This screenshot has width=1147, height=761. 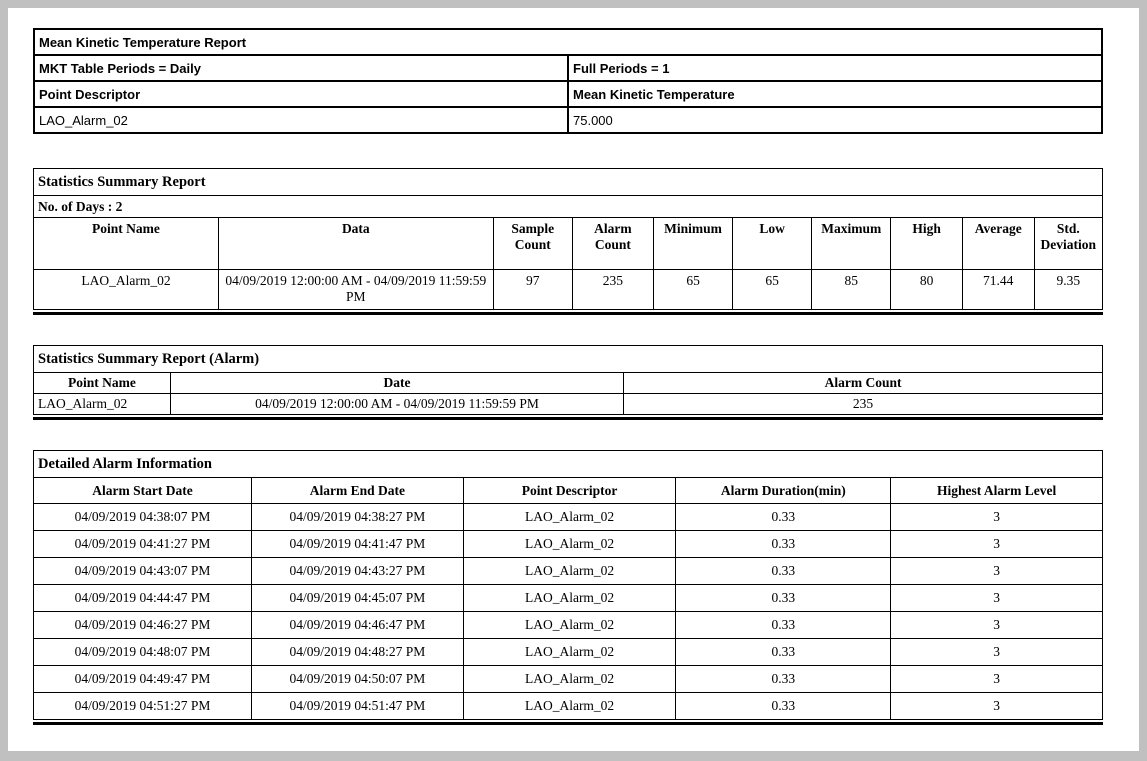 I want to click on col-point-descriptor: Point Descriptor, so click(x=569, y=490).